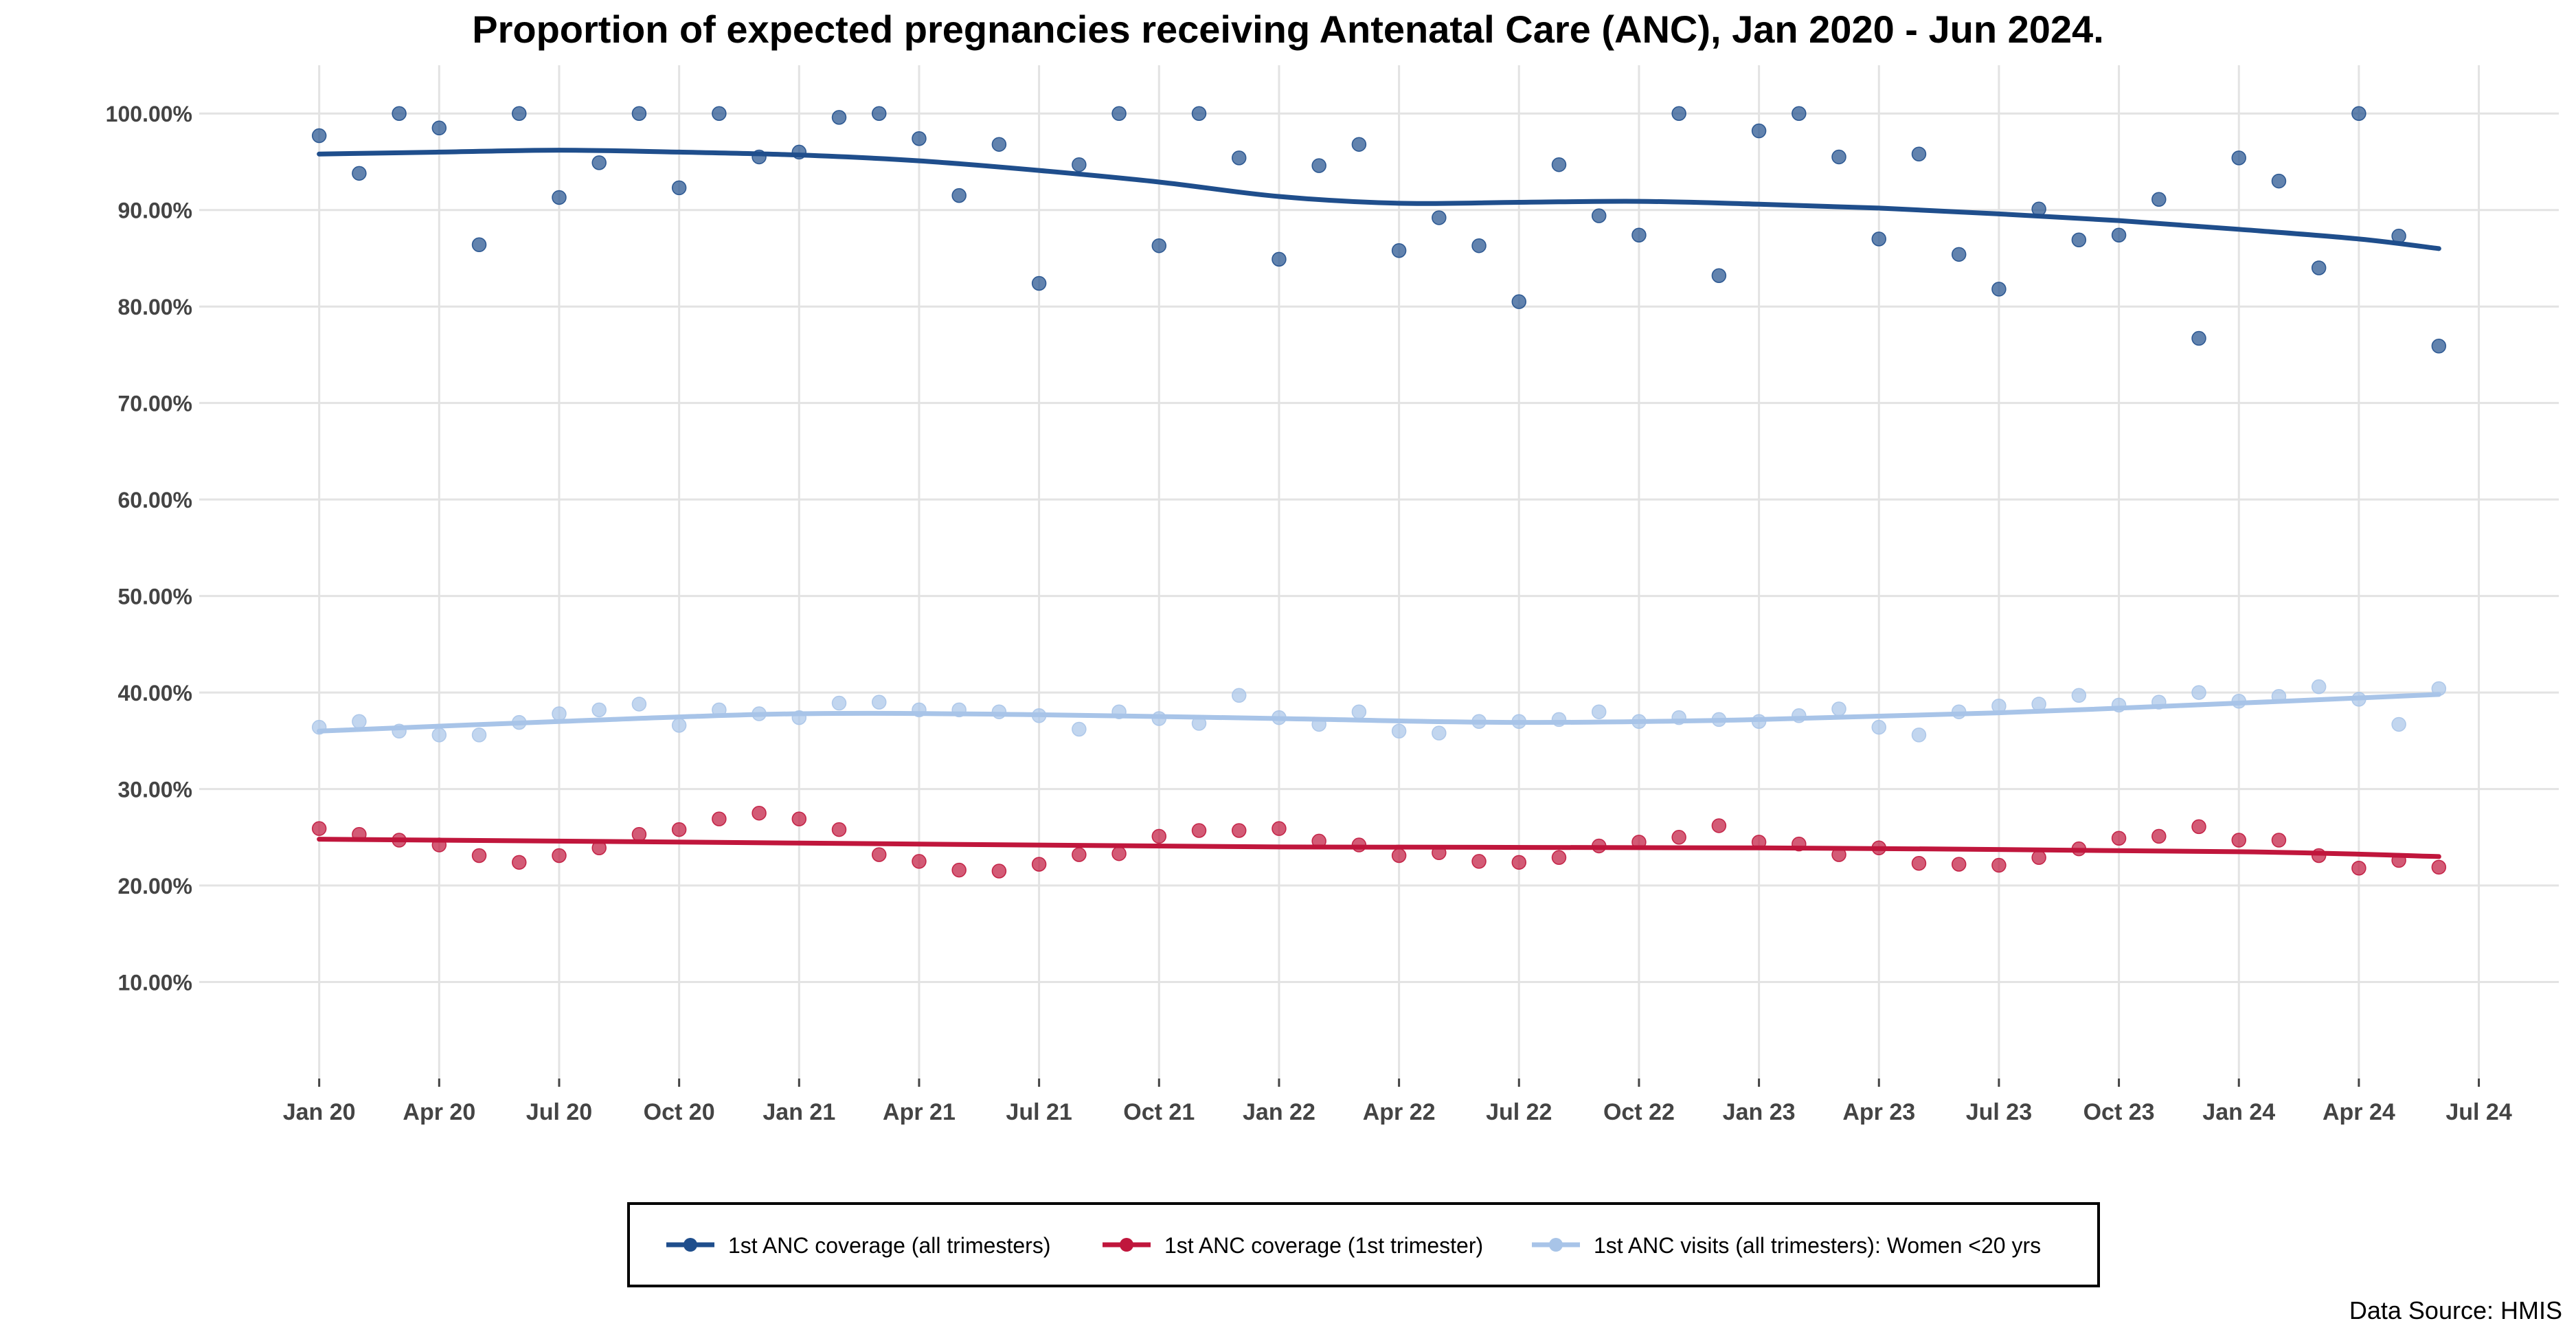 The image size is (2576, 1343). Describe the element at coordinates (1639, 1112) in the screenshot. I see `x-tick-label: Oct 22` at that location.